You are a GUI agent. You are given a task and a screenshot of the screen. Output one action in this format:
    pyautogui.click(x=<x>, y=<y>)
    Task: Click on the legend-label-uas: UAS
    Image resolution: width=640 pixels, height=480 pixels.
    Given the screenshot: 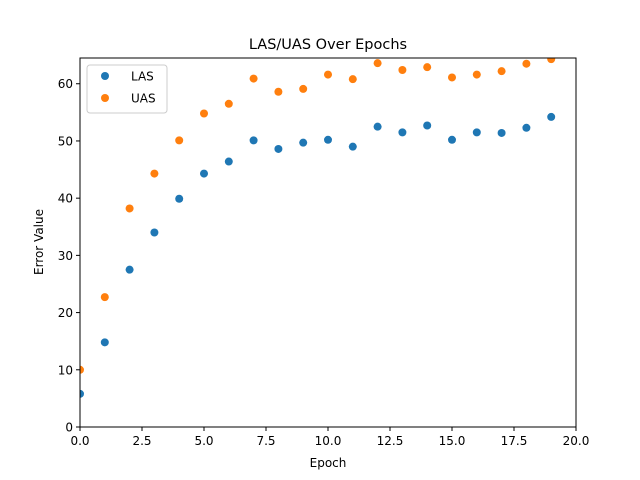 What is the action you would take?
    pyautogui.click(x=143, y=99)
    